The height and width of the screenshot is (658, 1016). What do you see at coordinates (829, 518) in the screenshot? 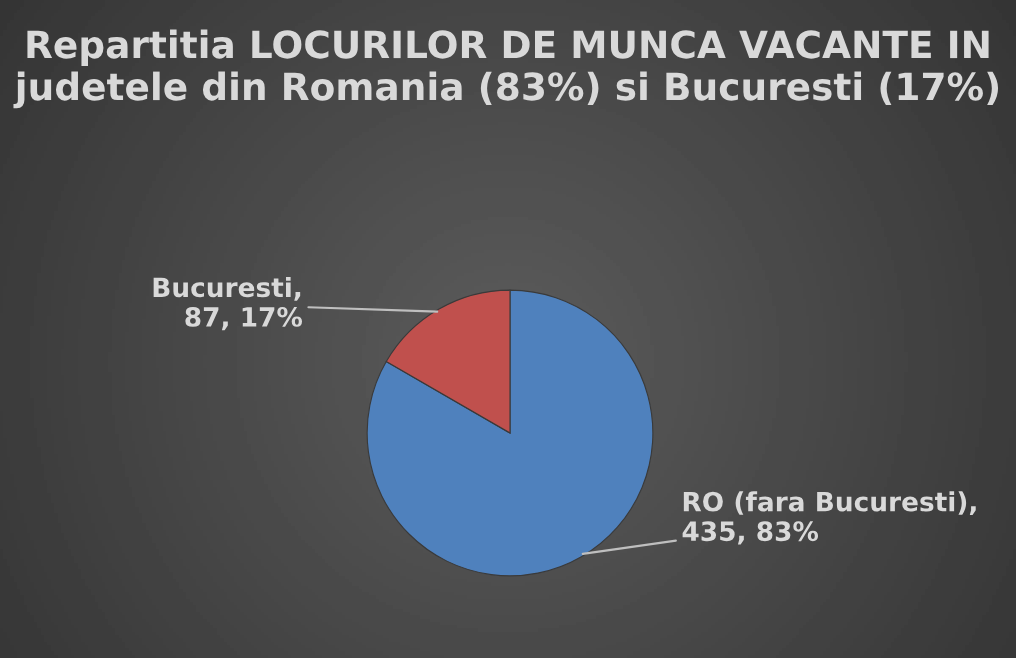
I see `slice-label: RO (fara Bucuresti), 435, 83%` at bounding box center [829, 518].